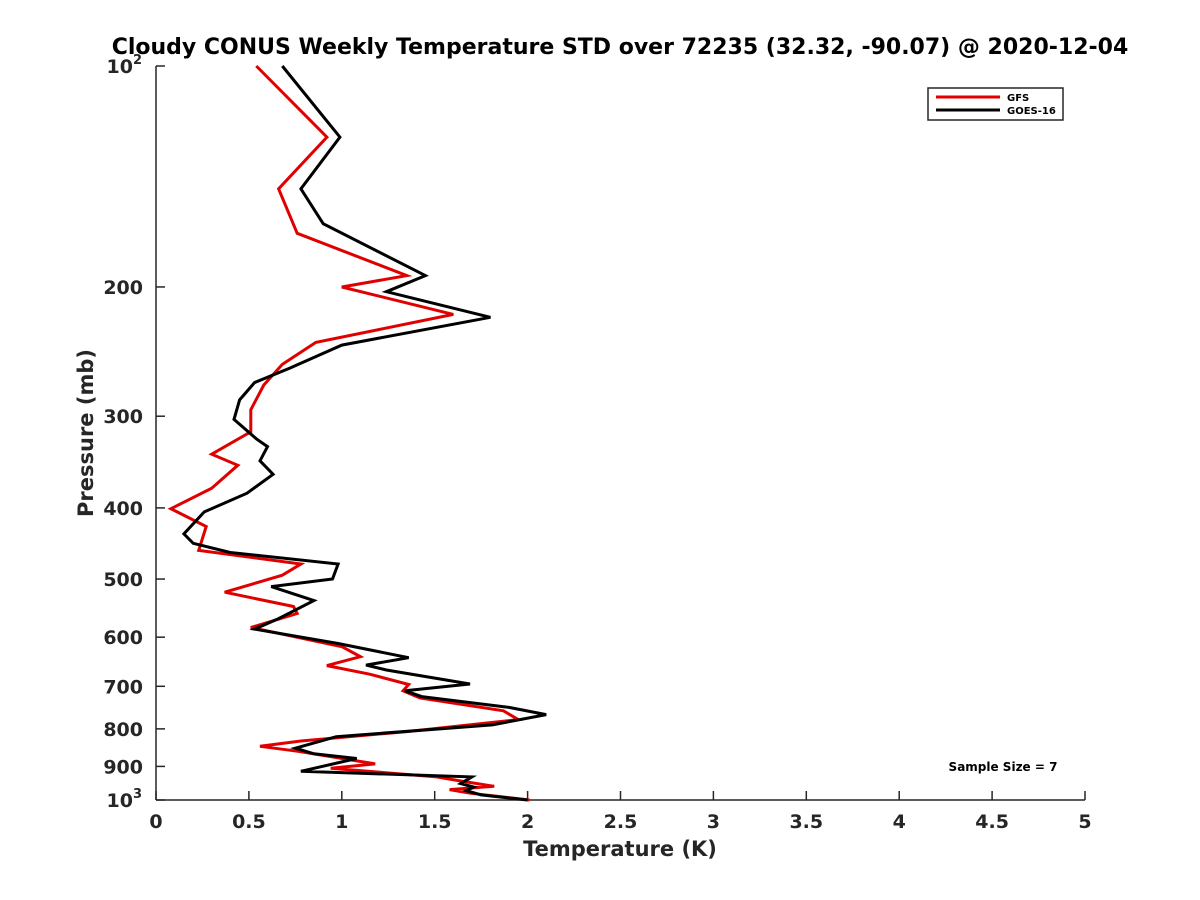 This screenshot has height=900, width=1200. What do you see at coordinates (527, 822) in the screenshot?
I see `x-tick-label: 2` at bounding box center [527, 822].